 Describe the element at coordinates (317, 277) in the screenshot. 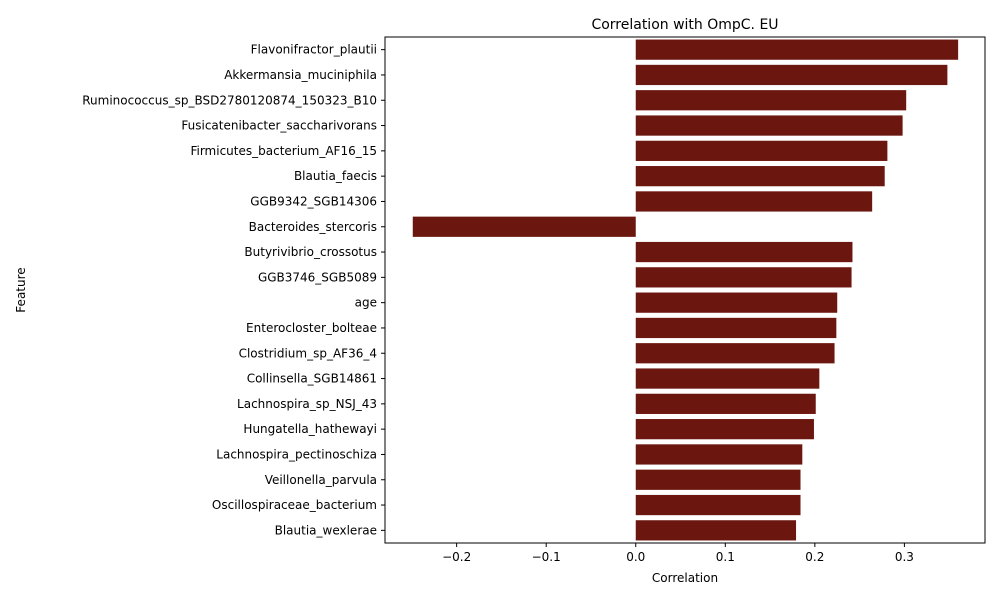

I see `y-tick-label: GGB3746_SGB5089` at that location.